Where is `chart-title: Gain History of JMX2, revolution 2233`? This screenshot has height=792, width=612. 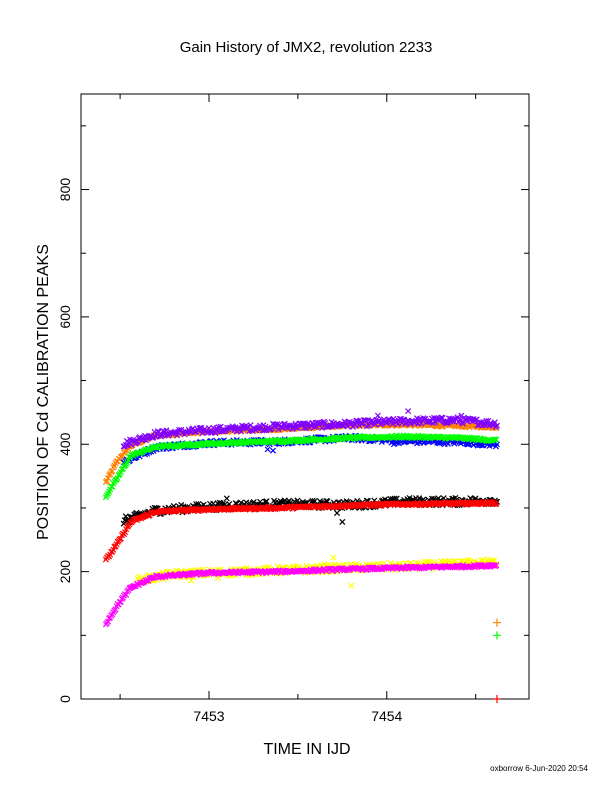 chart-title: Gain History of JMX2, revolution 2233 is located at coordinates (306, 47).